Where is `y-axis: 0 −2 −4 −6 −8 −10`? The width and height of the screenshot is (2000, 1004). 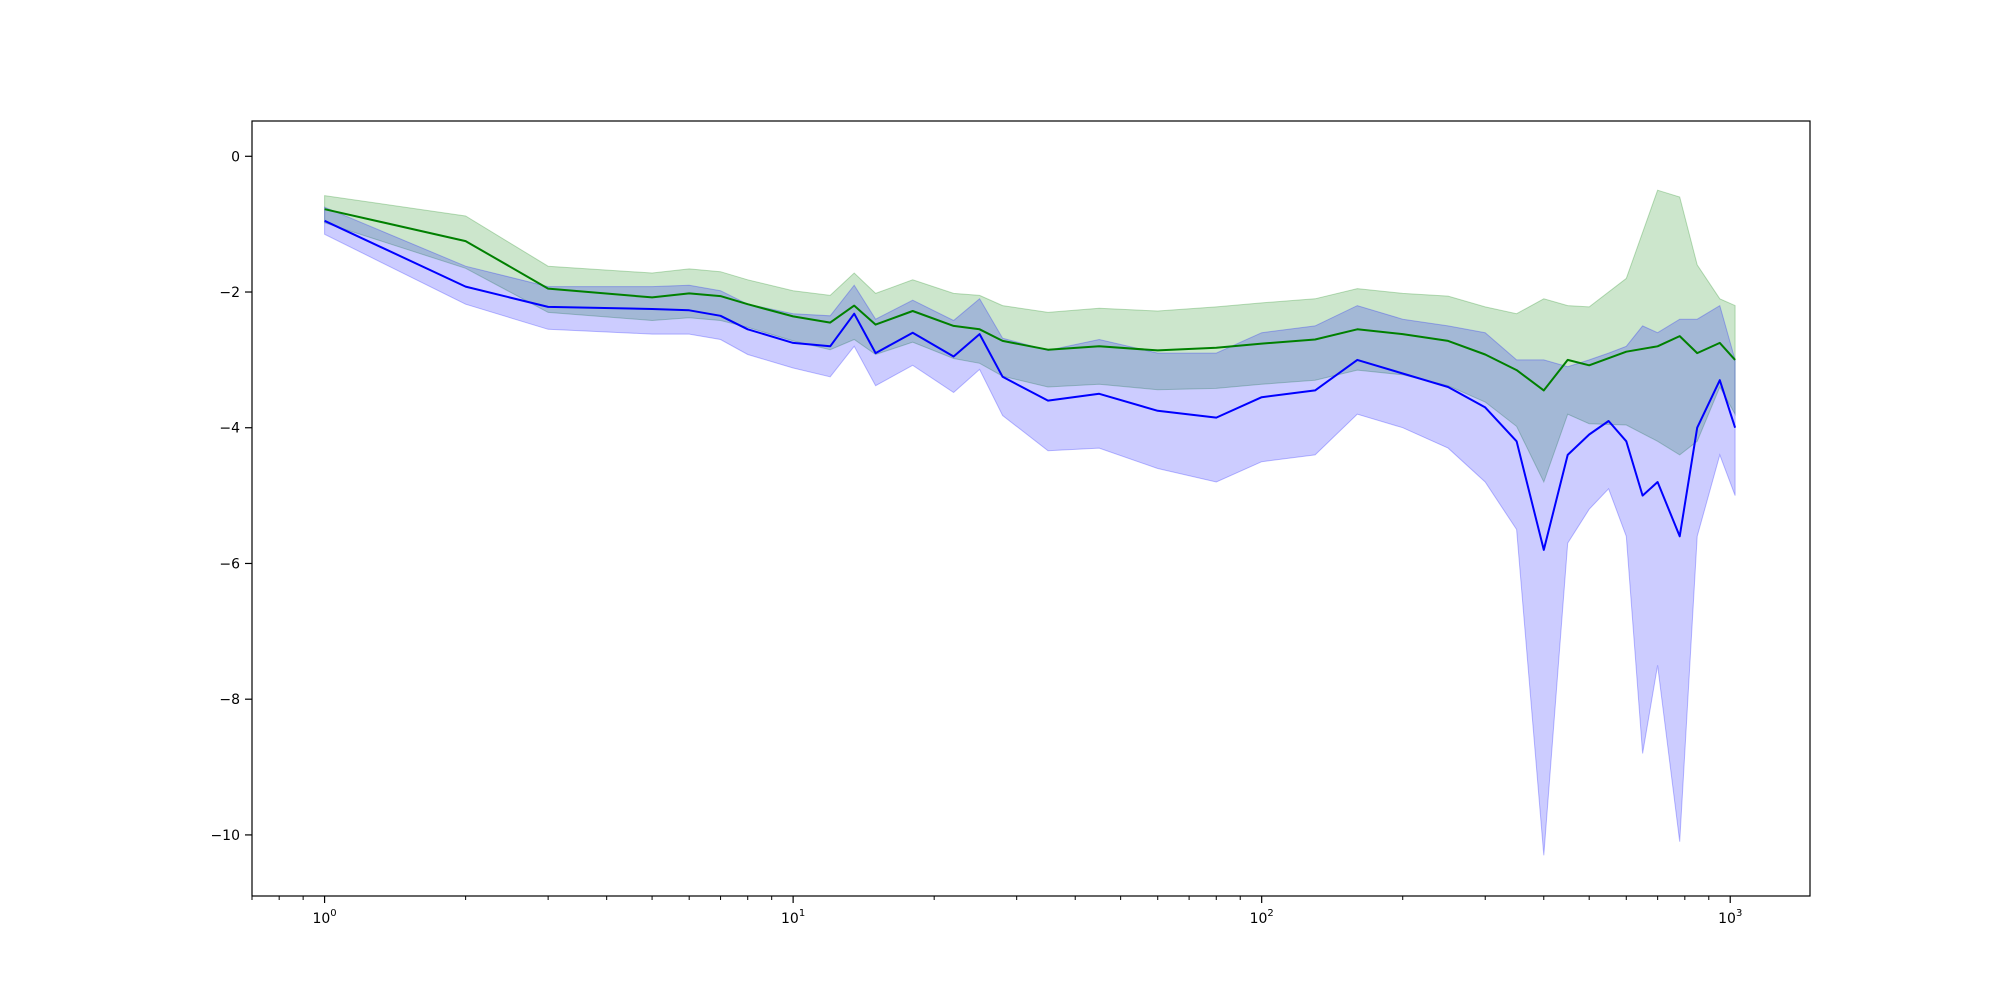
y-axis: 0 −2 −4 −6 −8 −10 is located at coordinates (231, 496).